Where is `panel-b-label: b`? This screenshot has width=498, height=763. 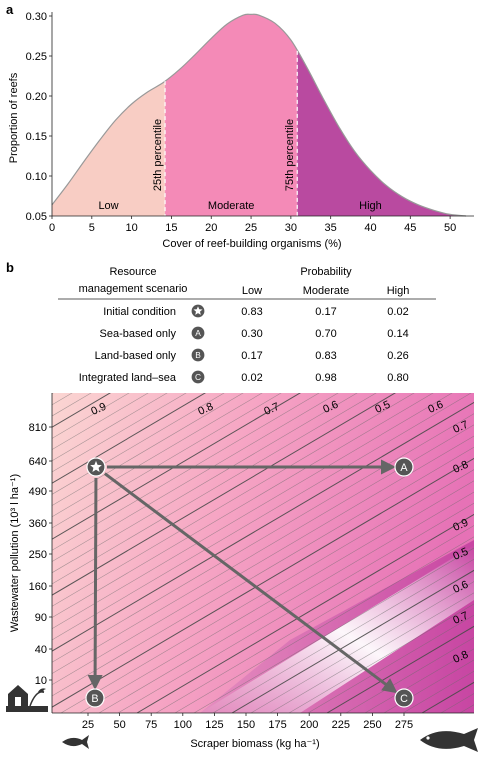 panel-b-label: b is located at coordinates (10, 267).